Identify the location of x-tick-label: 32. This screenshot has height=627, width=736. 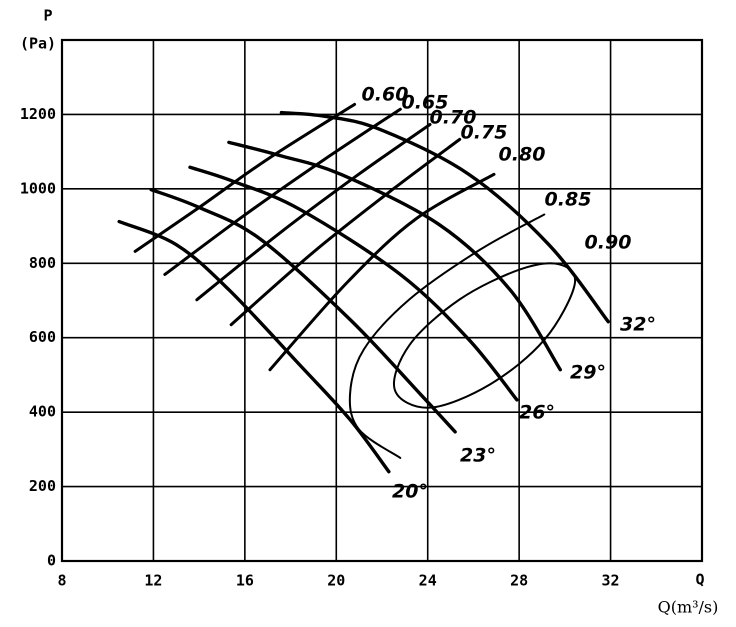
(611, 581).